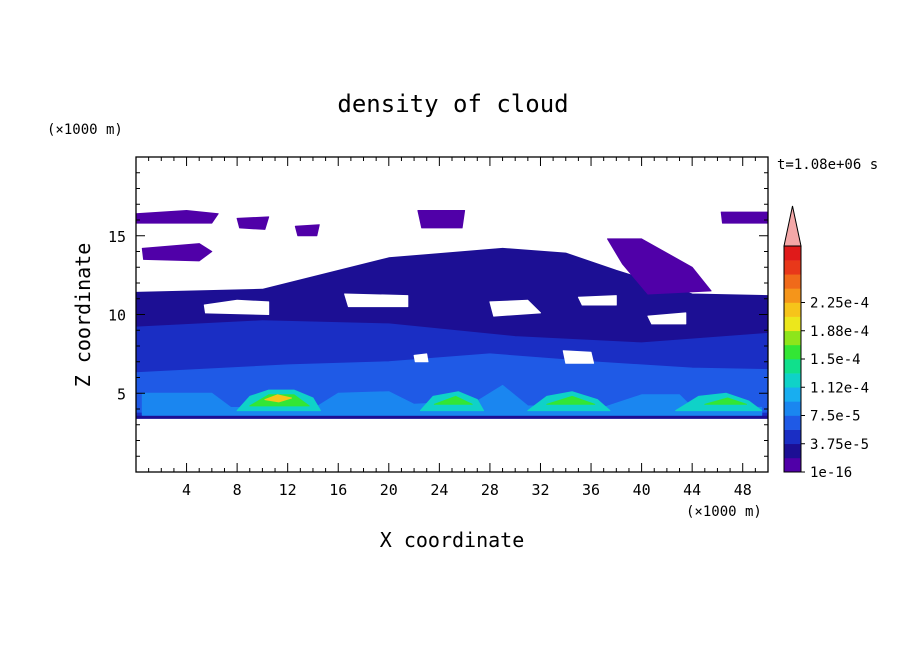  I want to click on x-tick-label: 44, so click(692, 490).